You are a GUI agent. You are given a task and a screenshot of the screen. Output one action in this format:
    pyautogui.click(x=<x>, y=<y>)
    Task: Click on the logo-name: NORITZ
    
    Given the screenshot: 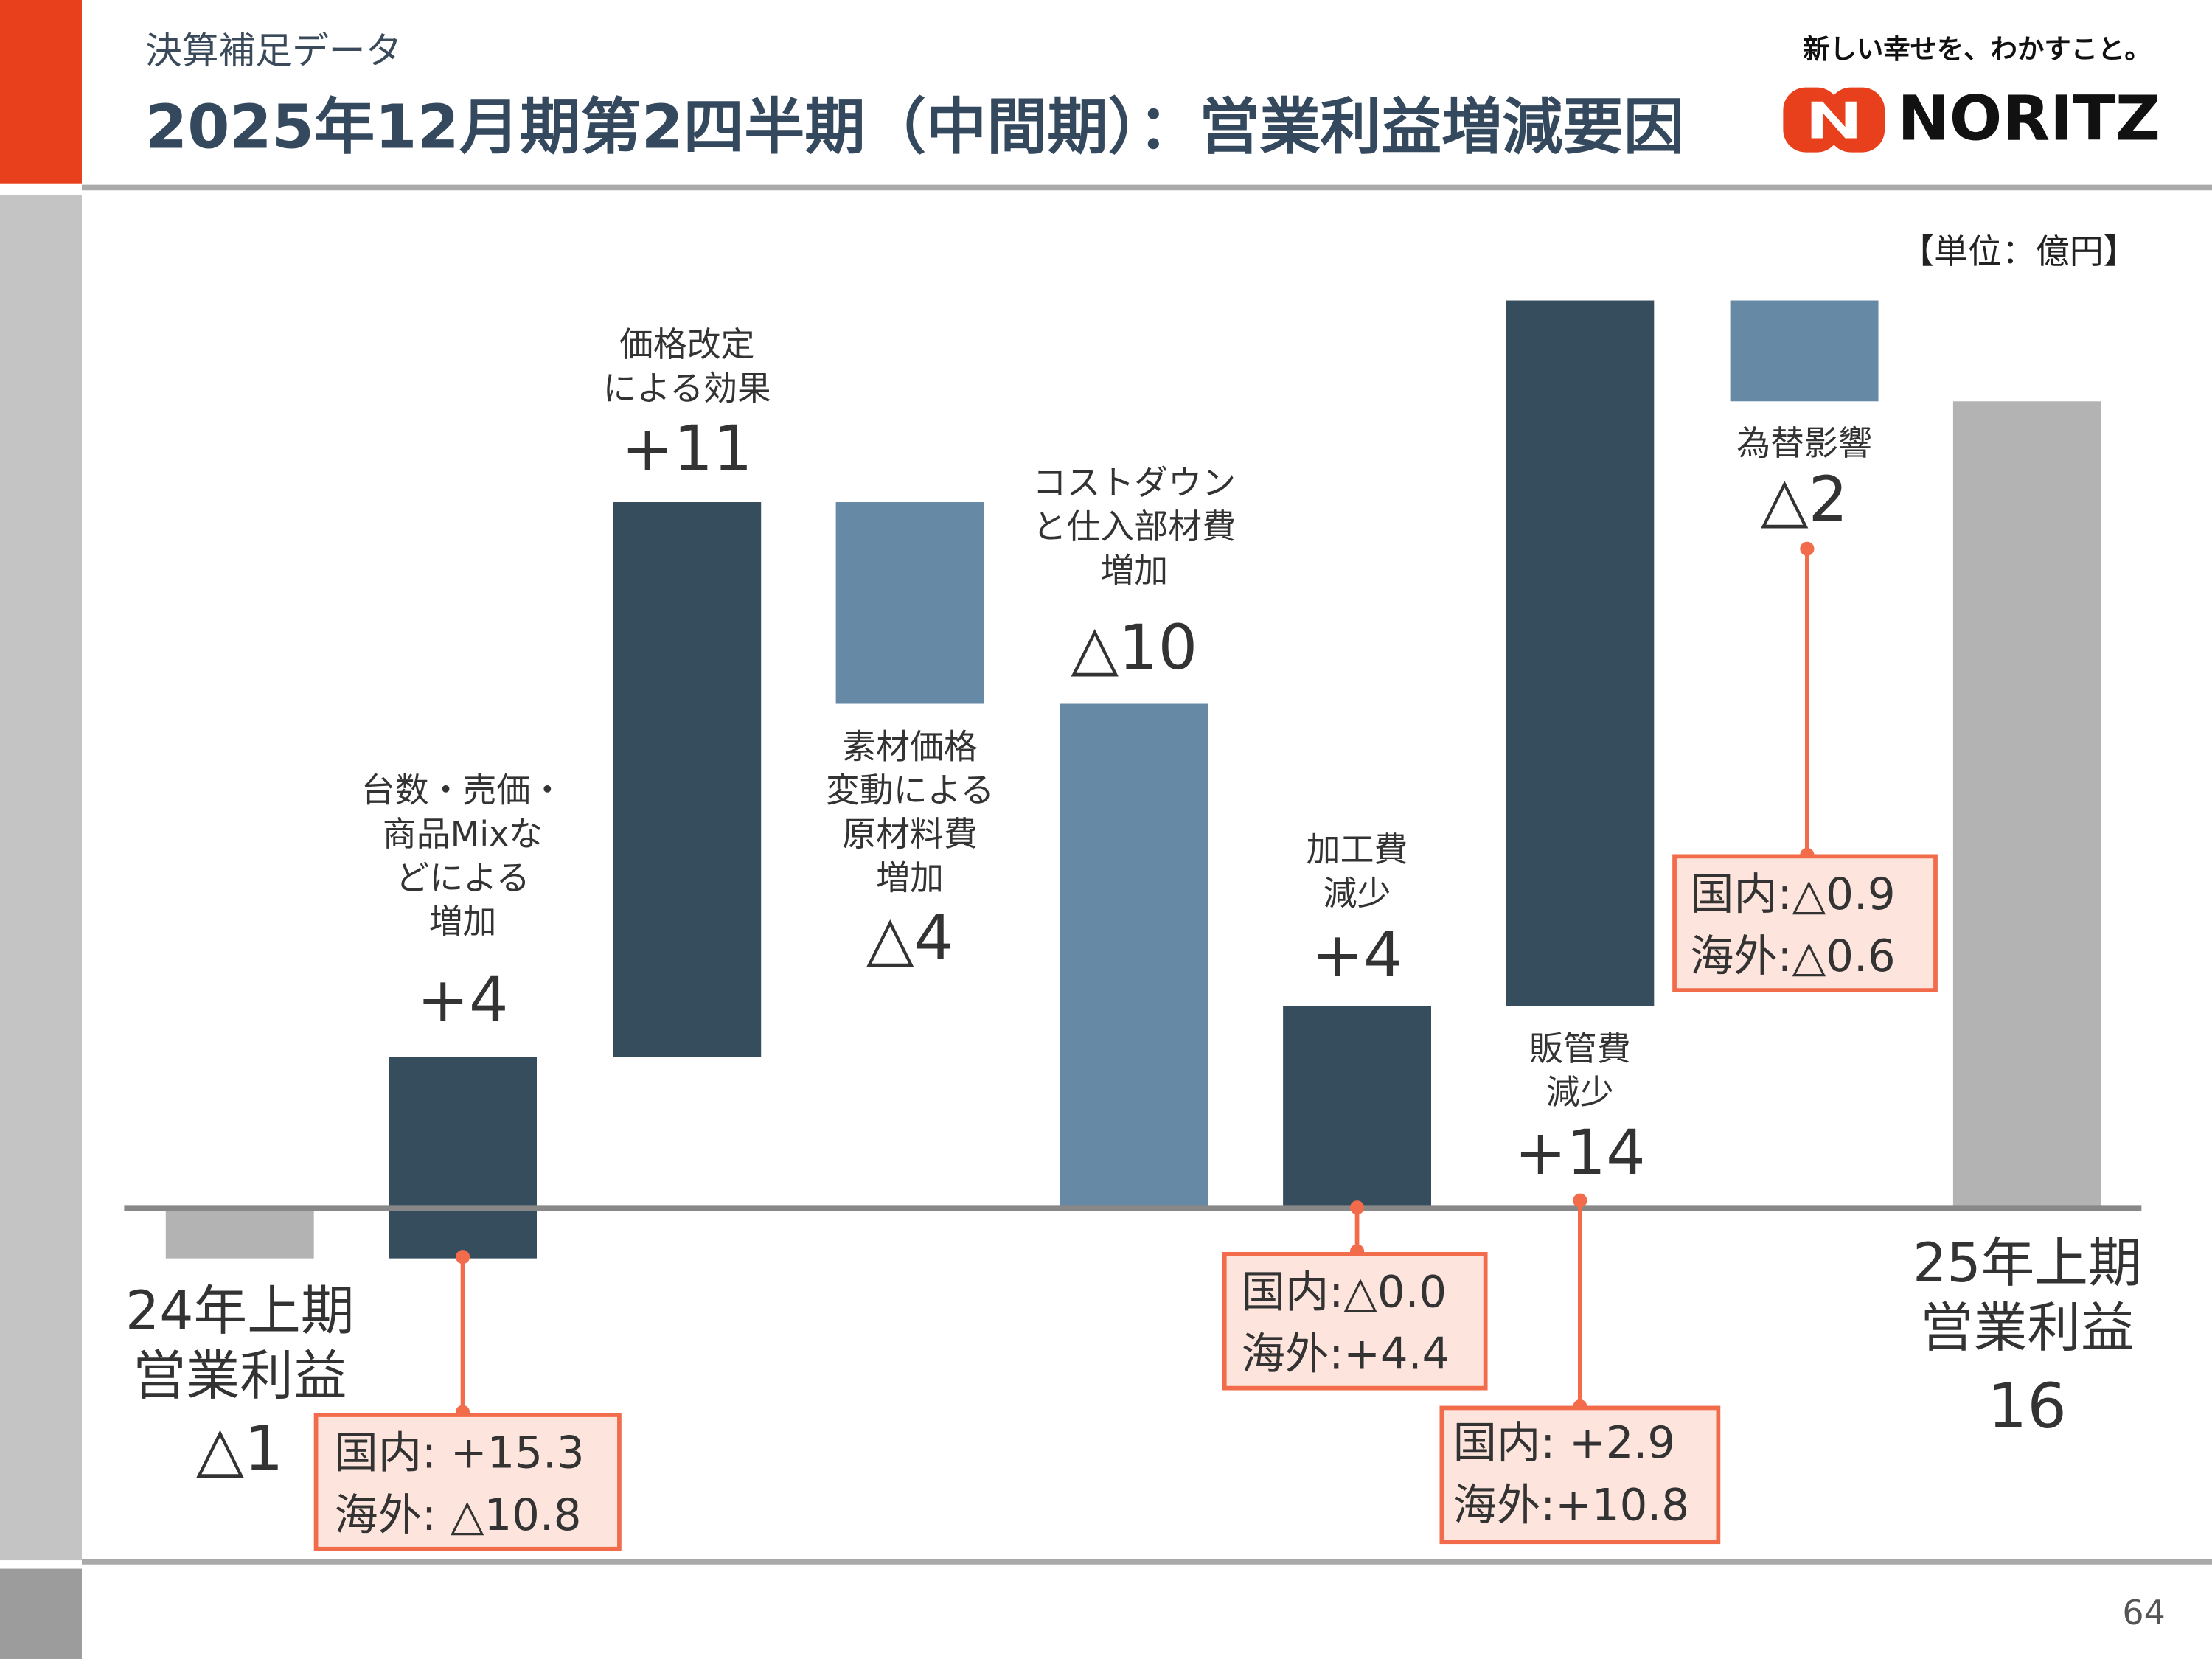 What is the action you would take?
    pyautogui.click(x=2028, y=118)
    